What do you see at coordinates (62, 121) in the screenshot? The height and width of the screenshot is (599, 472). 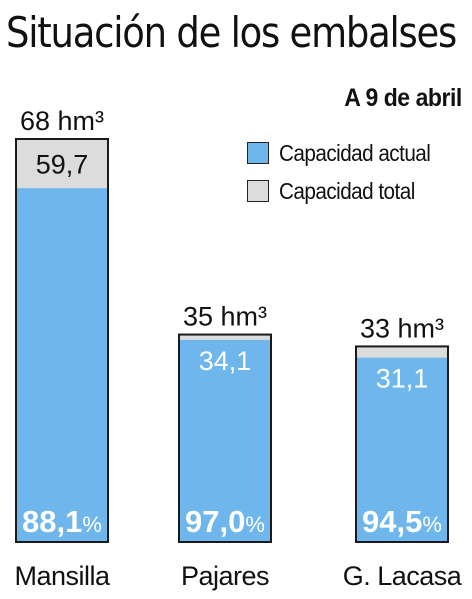 I see `total-label-0: 68 hm³` at bounding box center [62, 121].